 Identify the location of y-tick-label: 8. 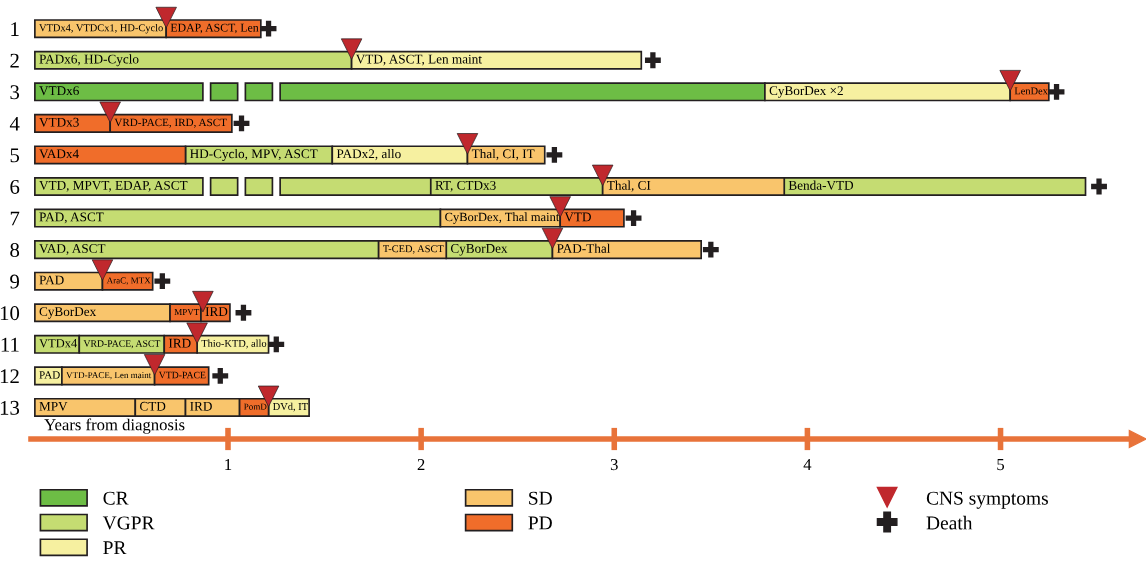
(15, 250).